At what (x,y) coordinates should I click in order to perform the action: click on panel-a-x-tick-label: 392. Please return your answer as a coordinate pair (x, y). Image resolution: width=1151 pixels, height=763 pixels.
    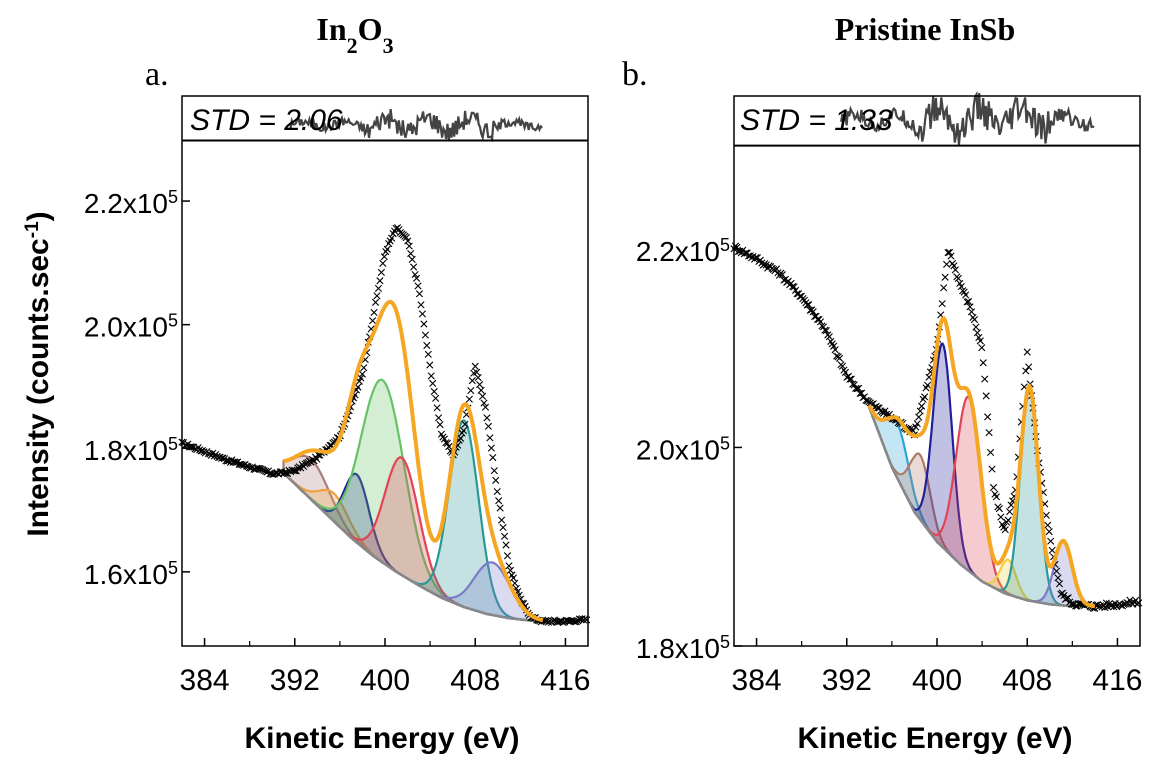
    Looking at the image, I should click on (295, 680).